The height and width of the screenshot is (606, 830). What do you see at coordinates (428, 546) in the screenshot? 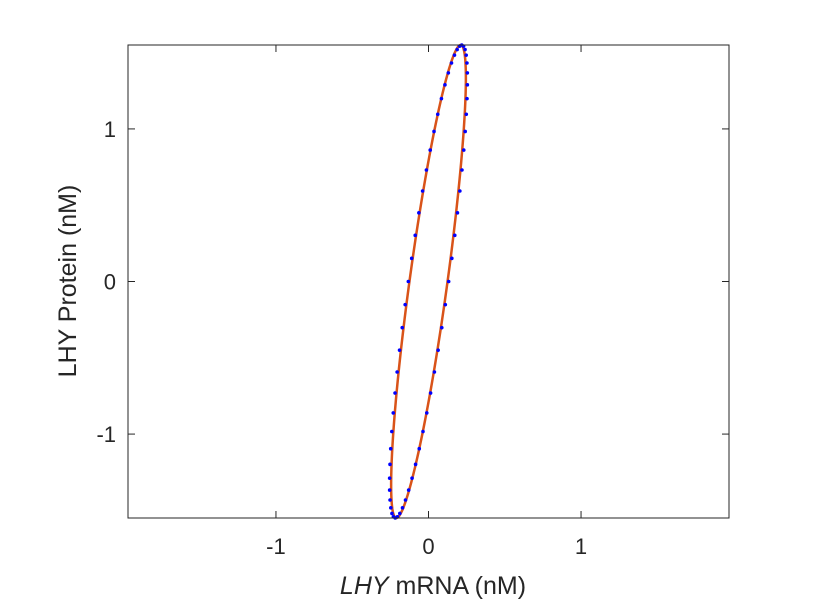
I see `x-tick-label: 0` at bounding box center [428, 546].